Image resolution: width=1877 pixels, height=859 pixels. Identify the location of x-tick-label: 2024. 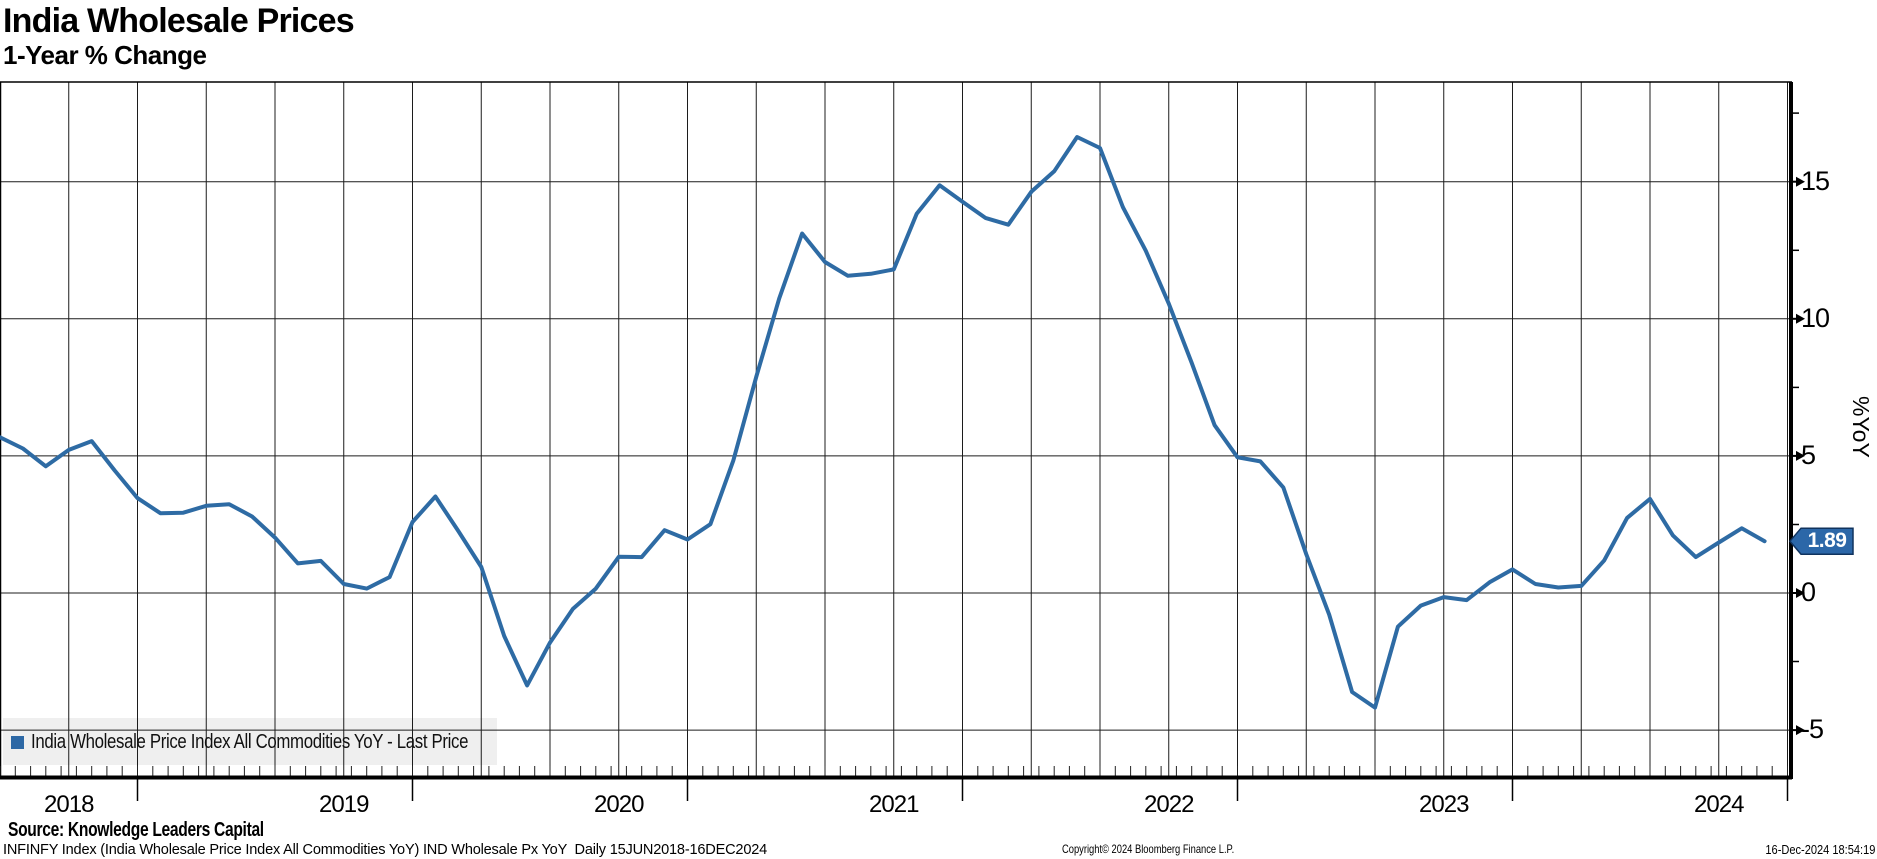
(1719, 804).